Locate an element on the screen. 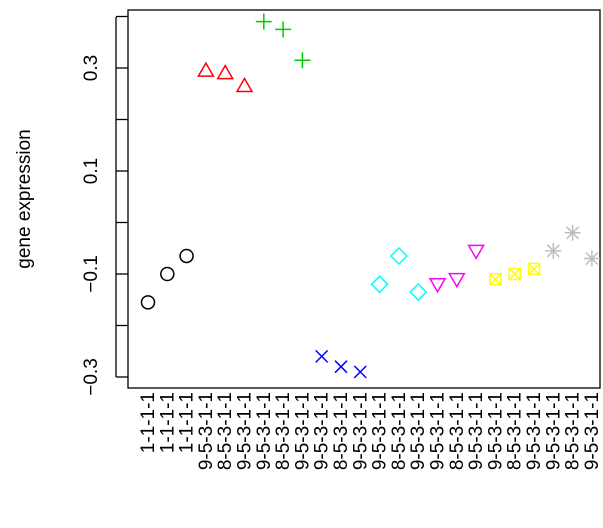 Image resolution: width=603 pixels, height=528 pixels. y-tick-label: −0.1 is located at coordinates (91, 274).